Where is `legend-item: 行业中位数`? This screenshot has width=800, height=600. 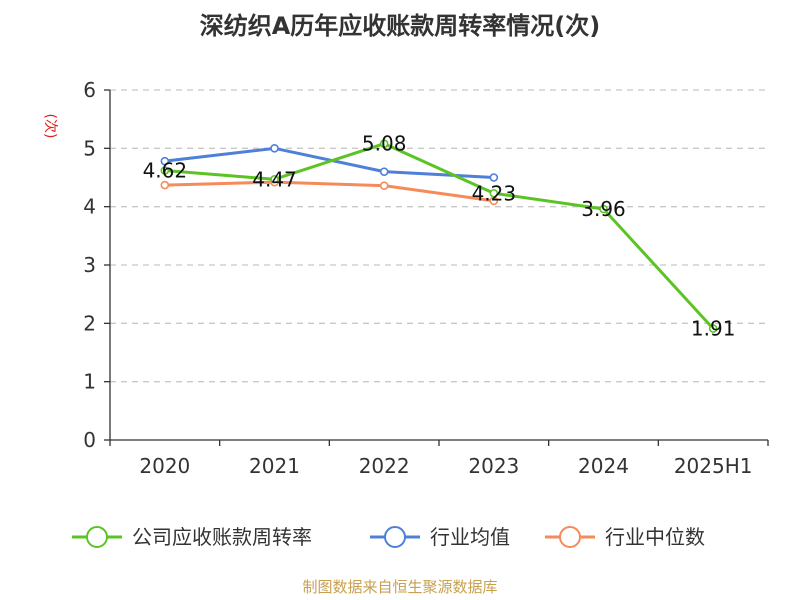
legend-item: 行业中位数 is located at coordinates (625, 537).